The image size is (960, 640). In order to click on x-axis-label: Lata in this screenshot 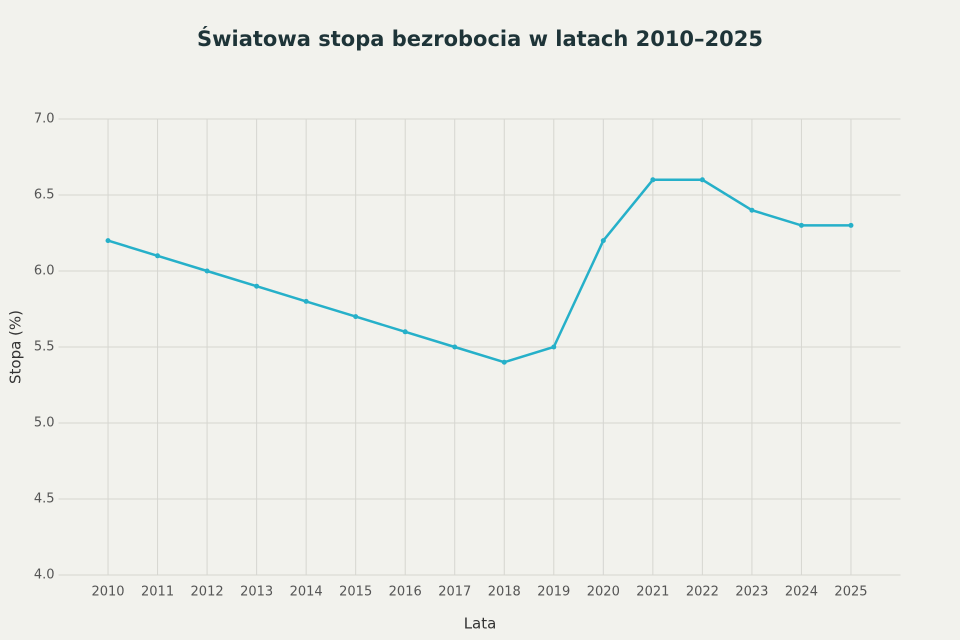, I will do `click(480, 624)`.